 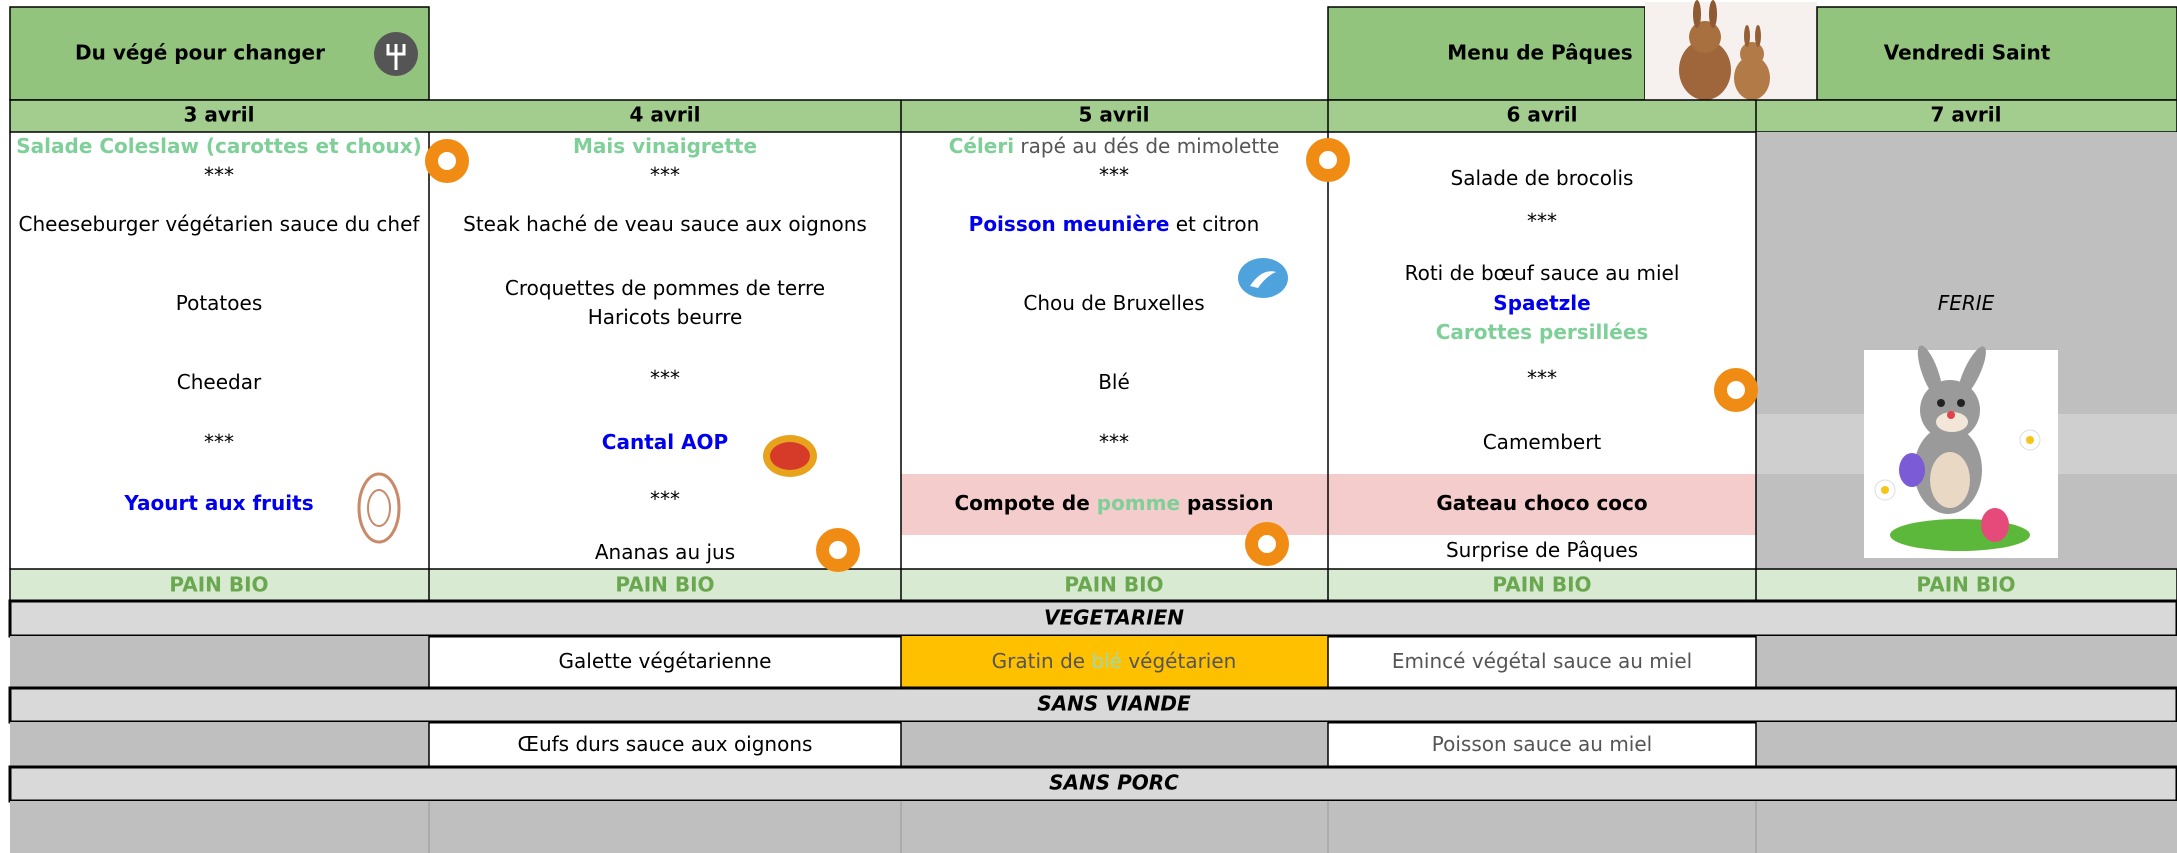 I want to click on item-text: Steak haché de veau sauce aux oignons, so click(x=665, y=224).